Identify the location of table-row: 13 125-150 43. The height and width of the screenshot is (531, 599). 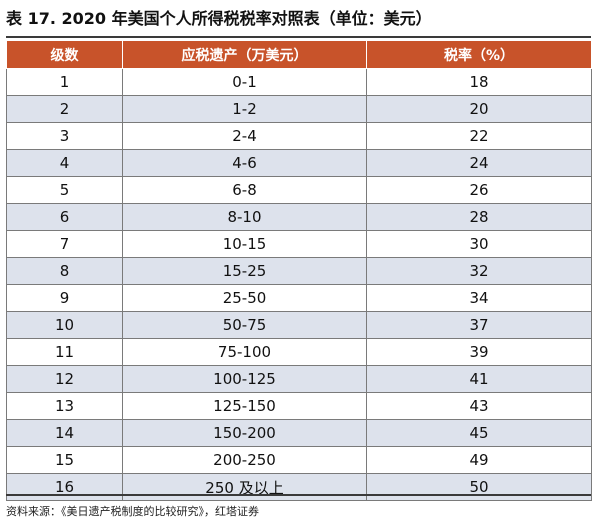
(299, 406).